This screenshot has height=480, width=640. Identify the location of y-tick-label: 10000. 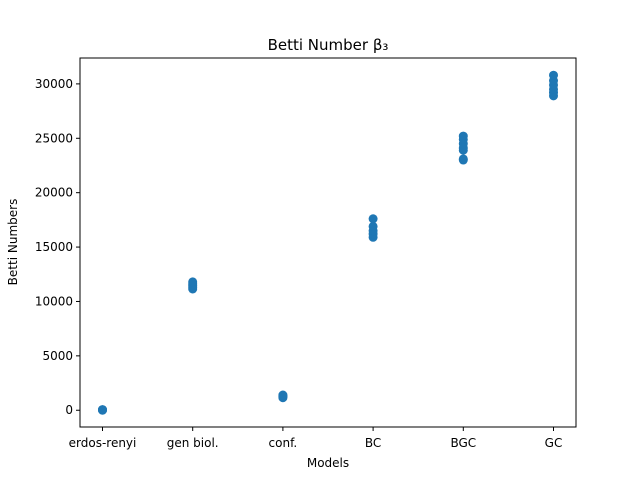
(54, 301).